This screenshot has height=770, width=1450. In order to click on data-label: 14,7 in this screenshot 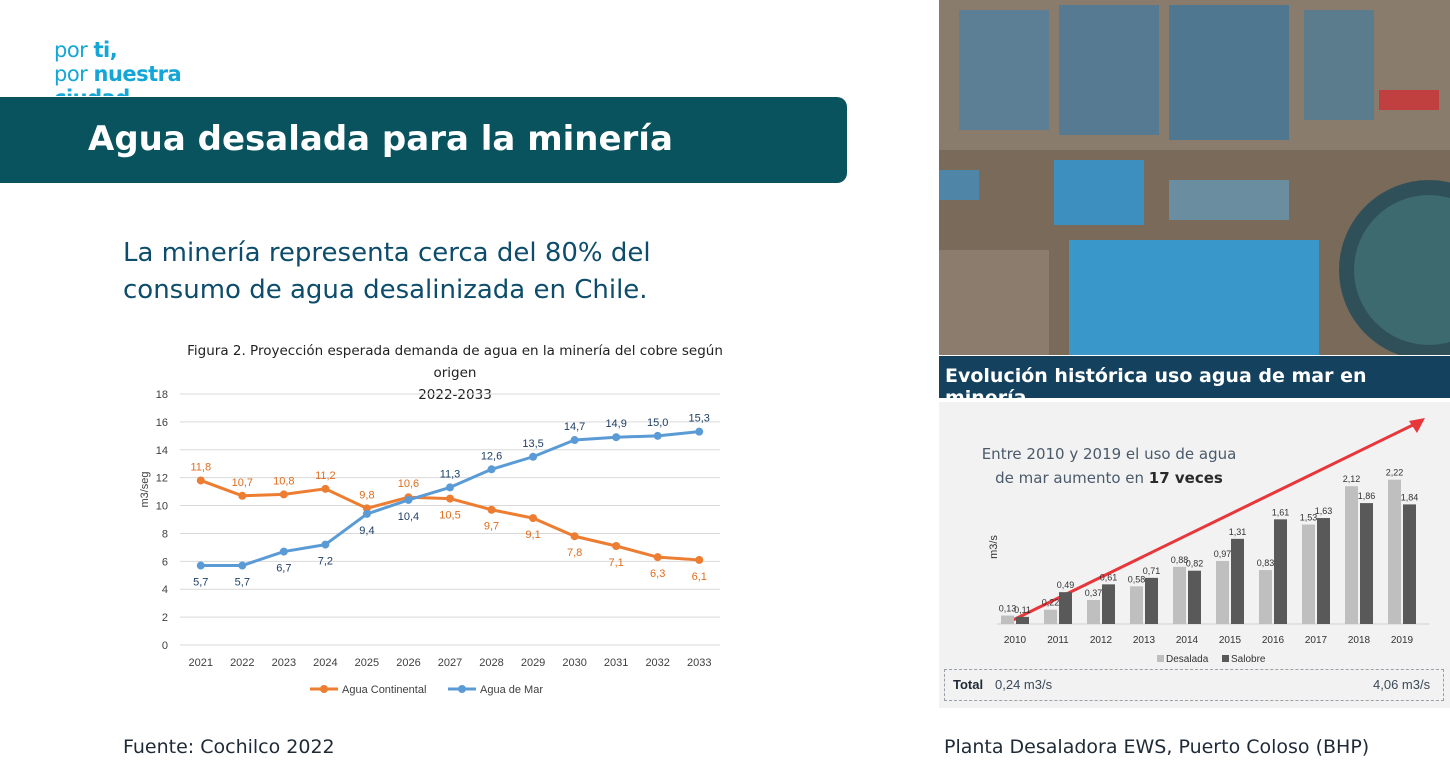, I will do `click(574, 427)`.